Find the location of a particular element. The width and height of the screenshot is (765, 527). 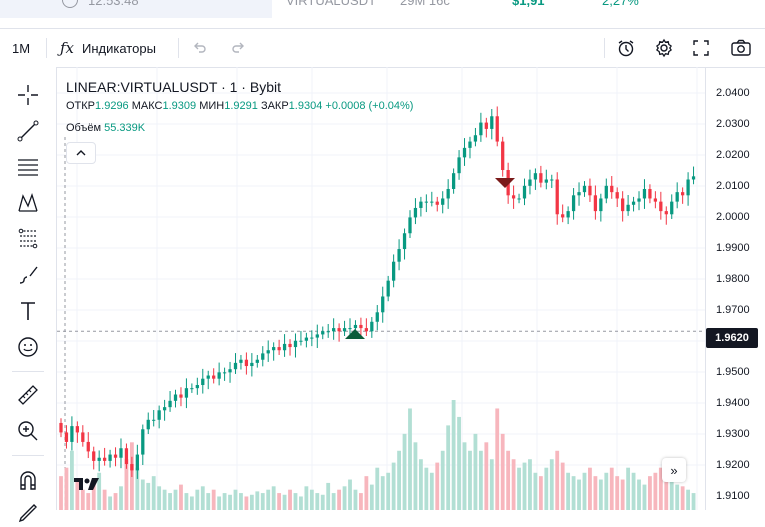

horizontal-lines-tool is located at coordinates (28, 167).